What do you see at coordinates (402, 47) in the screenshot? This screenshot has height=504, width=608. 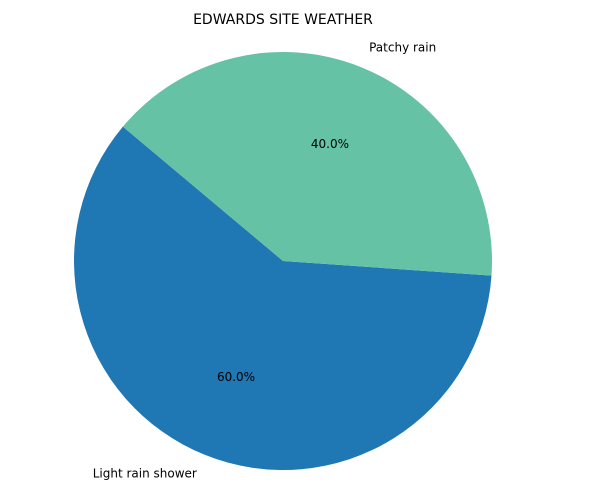 I see `slice-label-1: Patchy rain` at bounding box center [402, 47].